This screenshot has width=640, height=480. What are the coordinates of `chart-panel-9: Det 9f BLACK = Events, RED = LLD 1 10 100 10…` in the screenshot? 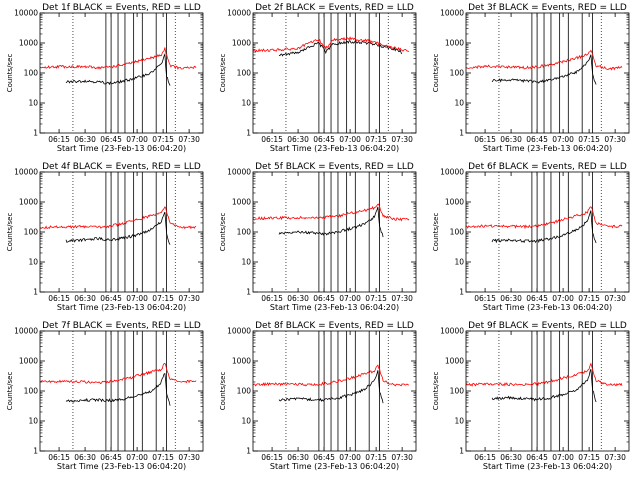 It's located at (531, 396).